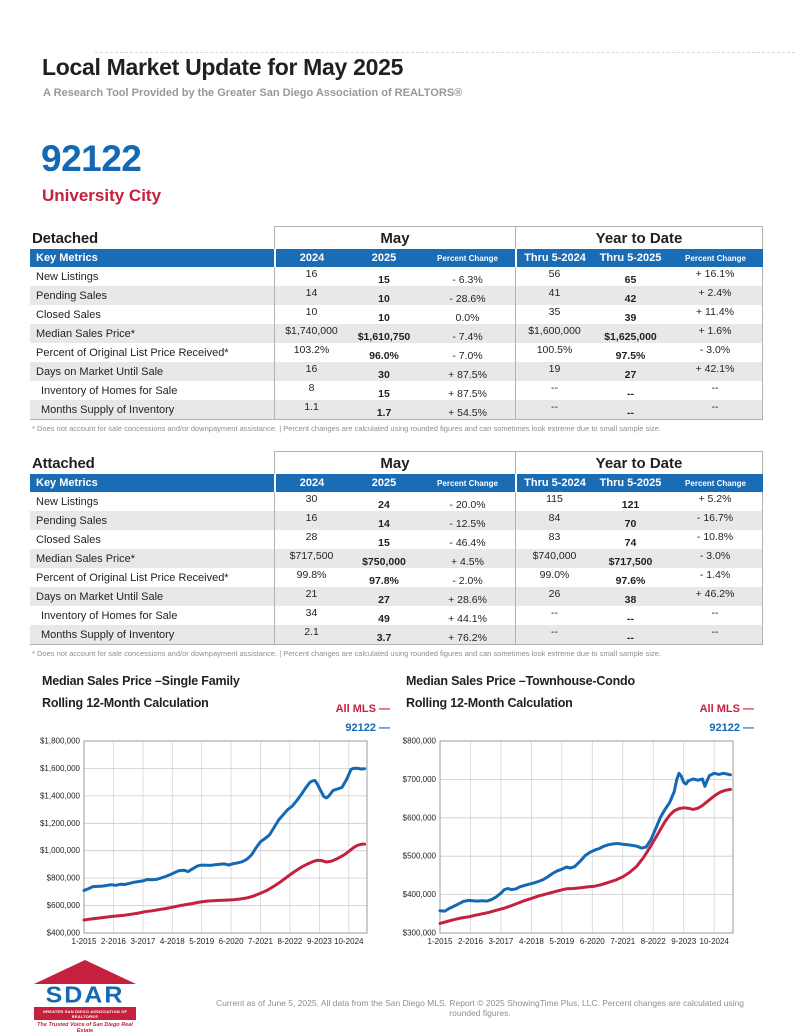 This screenshot has height=1036, width=800. Describe the element at coordinates (630, 279) in the screenshot. I see `metric-value: 65` at that location.